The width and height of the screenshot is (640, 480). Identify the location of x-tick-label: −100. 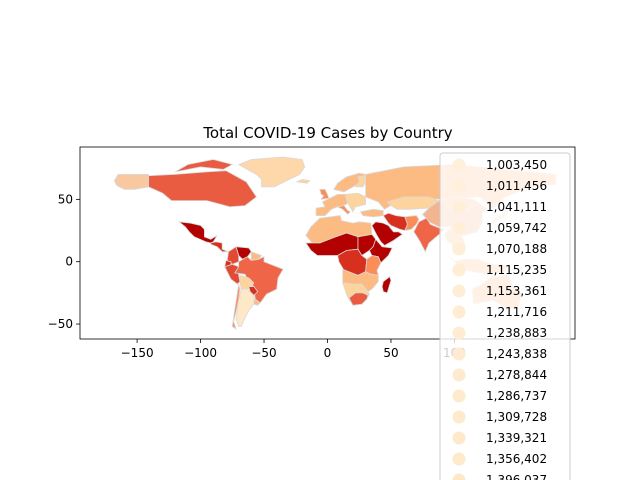
(200, 353).